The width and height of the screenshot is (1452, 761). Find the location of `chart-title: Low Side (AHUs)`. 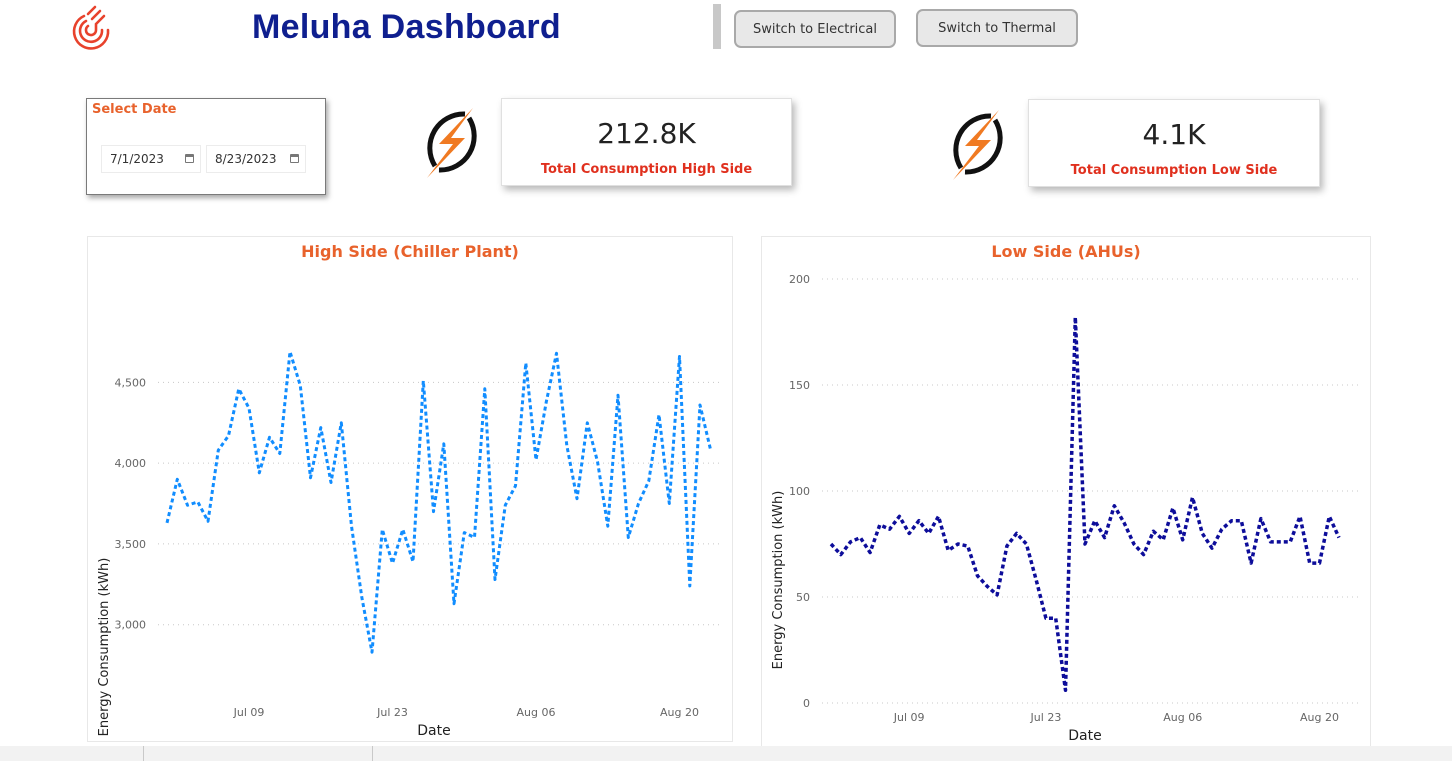

chart-title: Low Side (AHUs) is located at coordinates (1066, 251).